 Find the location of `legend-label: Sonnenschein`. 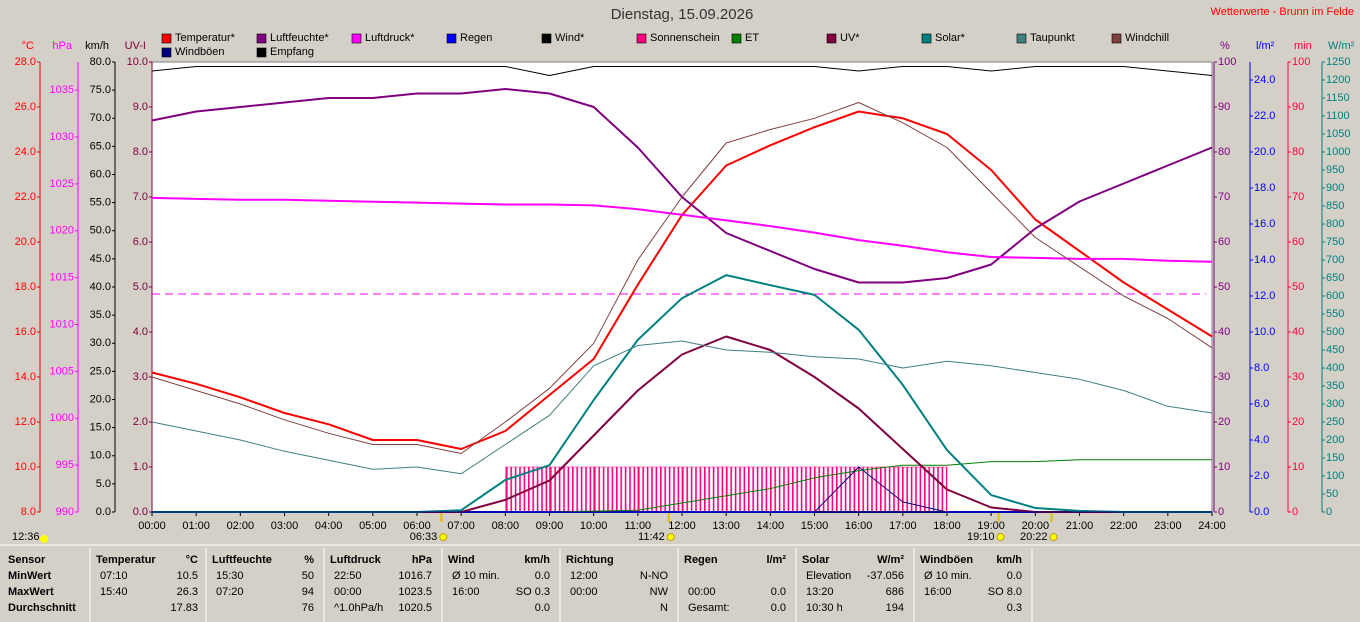

legend-label: Sonnenschein is located at coordinates (685, 38).